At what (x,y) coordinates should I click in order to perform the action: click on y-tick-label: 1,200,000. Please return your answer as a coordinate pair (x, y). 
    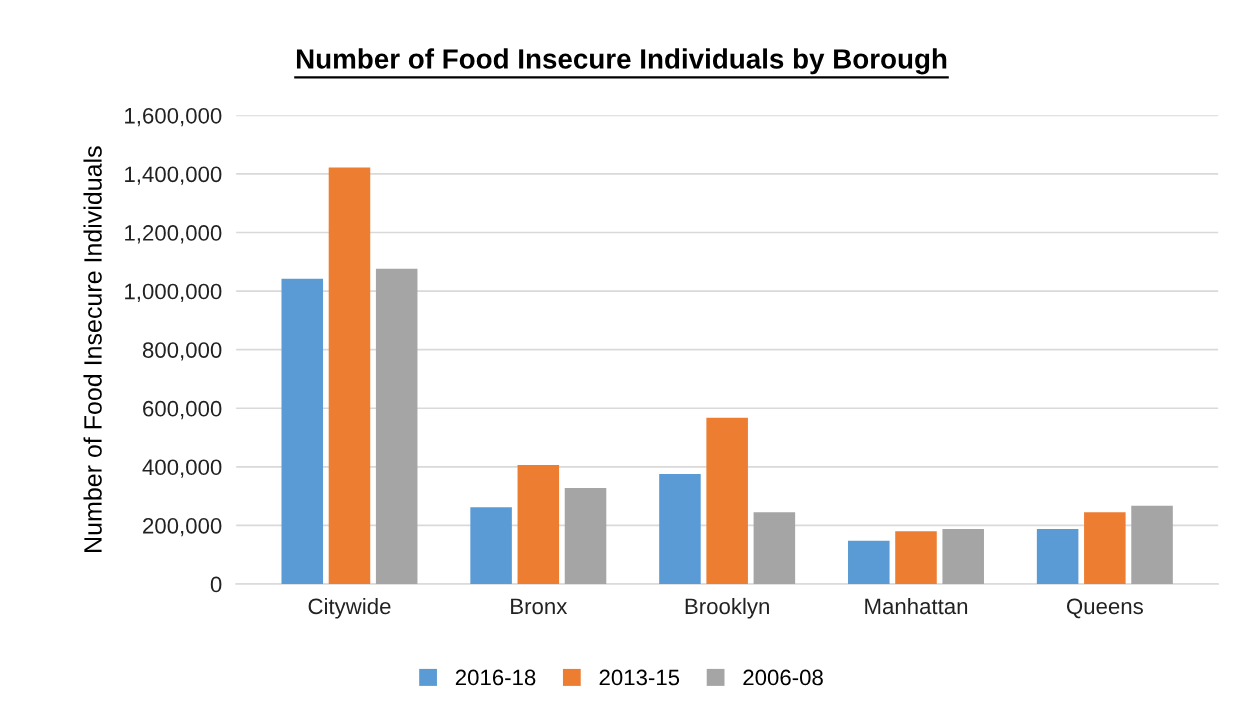
    Looking at the image, I should click on (173, 234).